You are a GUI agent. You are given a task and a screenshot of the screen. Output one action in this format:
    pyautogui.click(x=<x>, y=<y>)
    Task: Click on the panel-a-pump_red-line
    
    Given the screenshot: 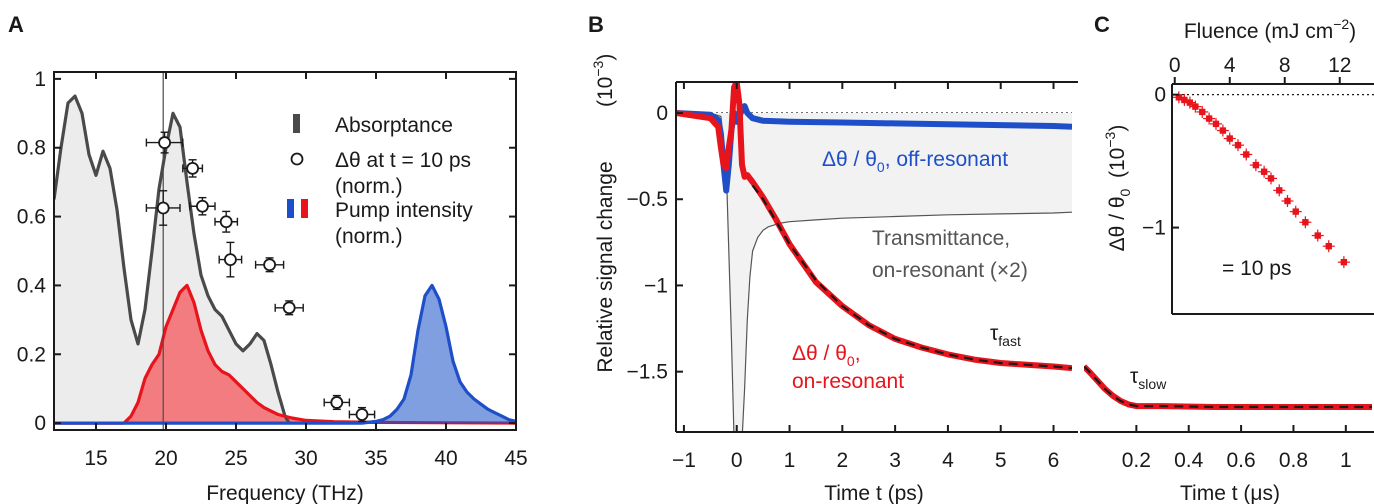 What is the action you would take?
    pyautogui.click(x=285, y=354)
    